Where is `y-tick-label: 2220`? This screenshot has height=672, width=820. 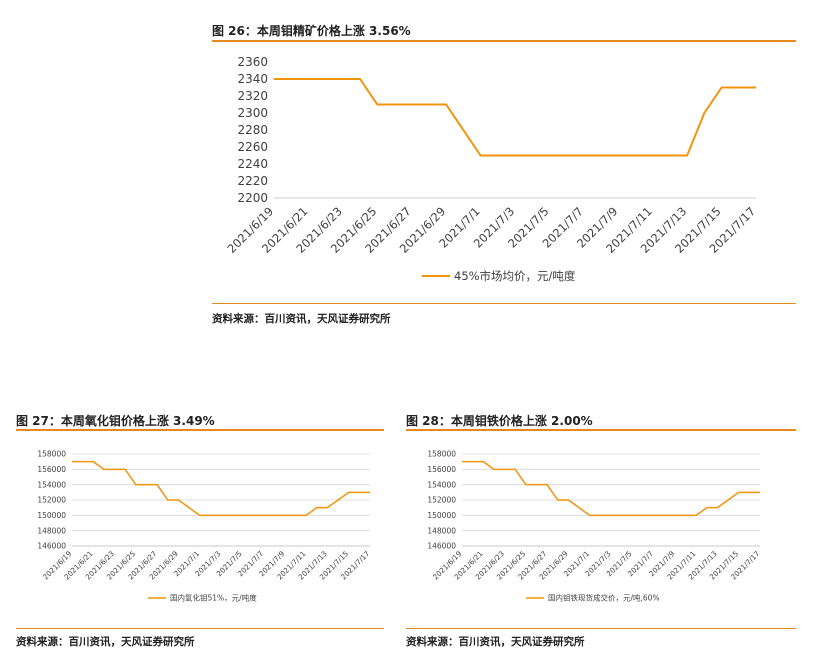 y-tick-label: 2220 is located at coordinates (252, 181).